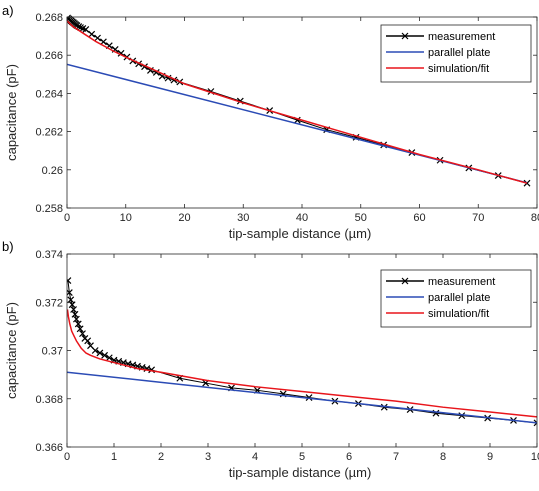  Describe the element at coordinates (49, 400) in the screenshot. I see `y-tick-label: 0.368` at that location.